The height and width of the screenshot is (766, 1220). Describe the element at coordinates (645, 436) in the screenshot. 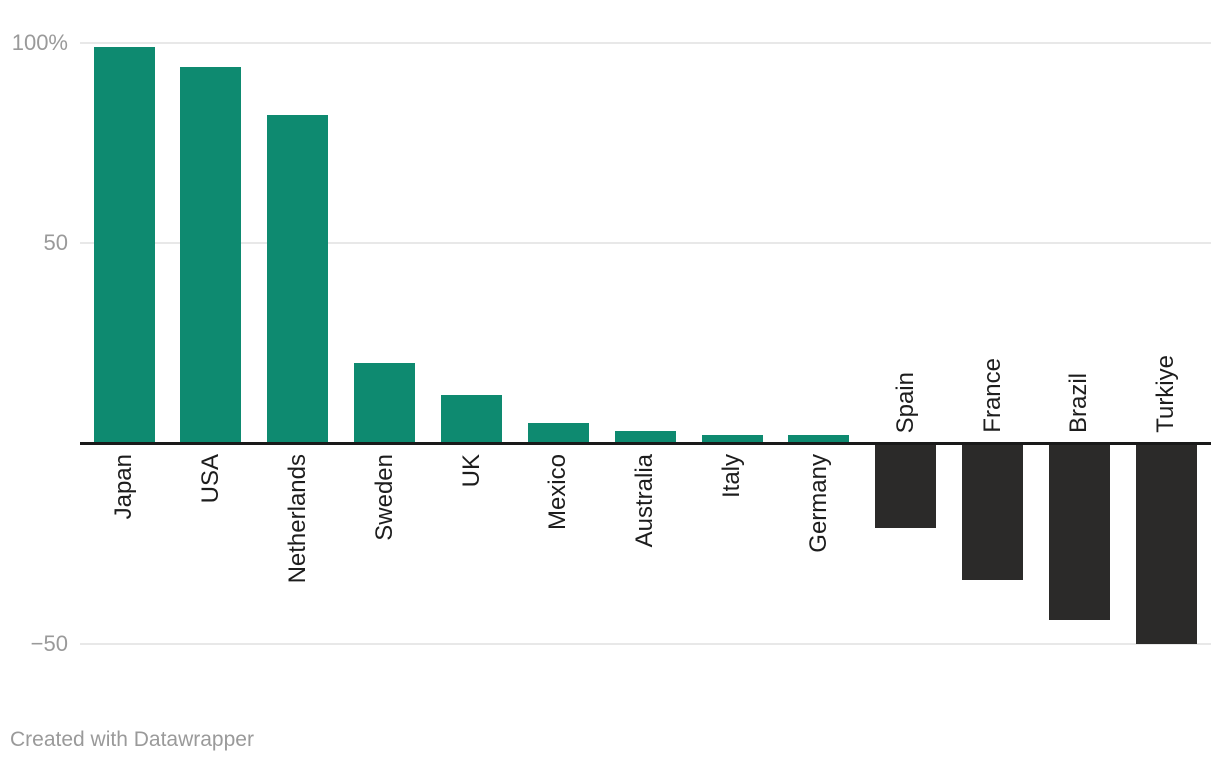

I see `bar-australia` at that location.